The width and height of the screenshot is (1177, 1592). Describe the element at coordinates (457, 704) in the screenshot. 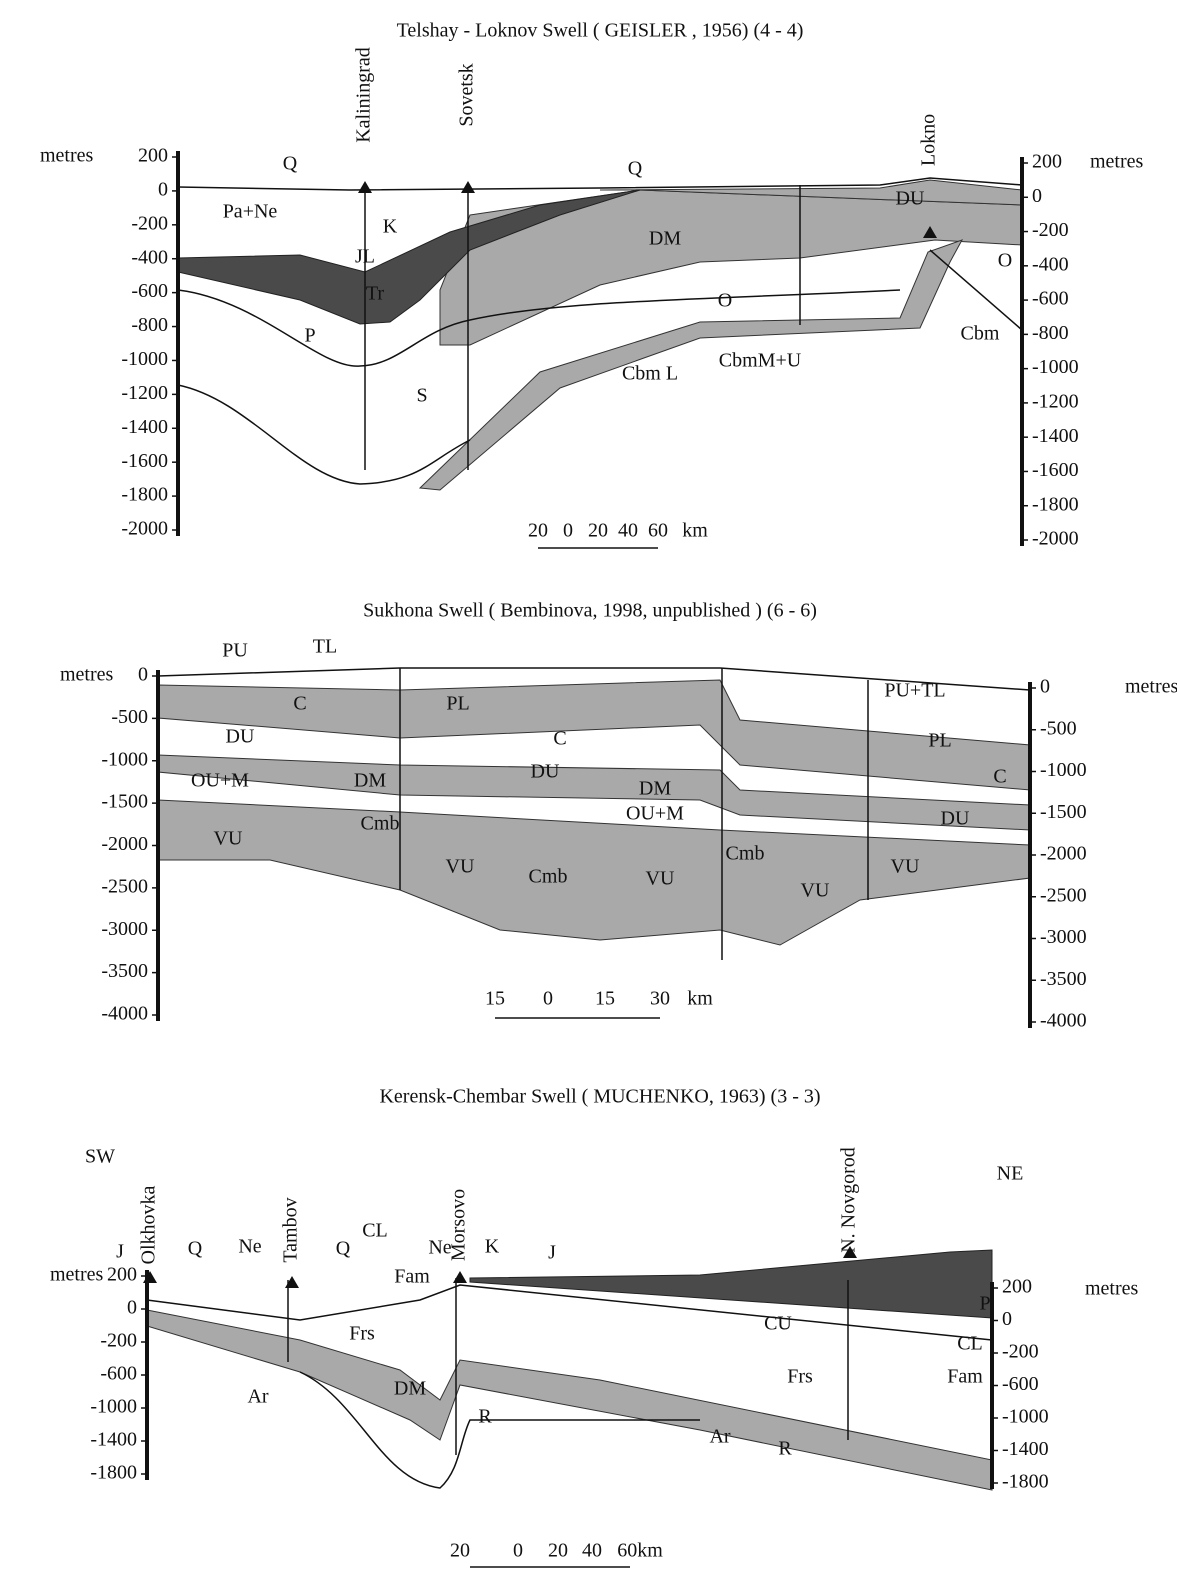

I see `layer-label: PL` at that location.